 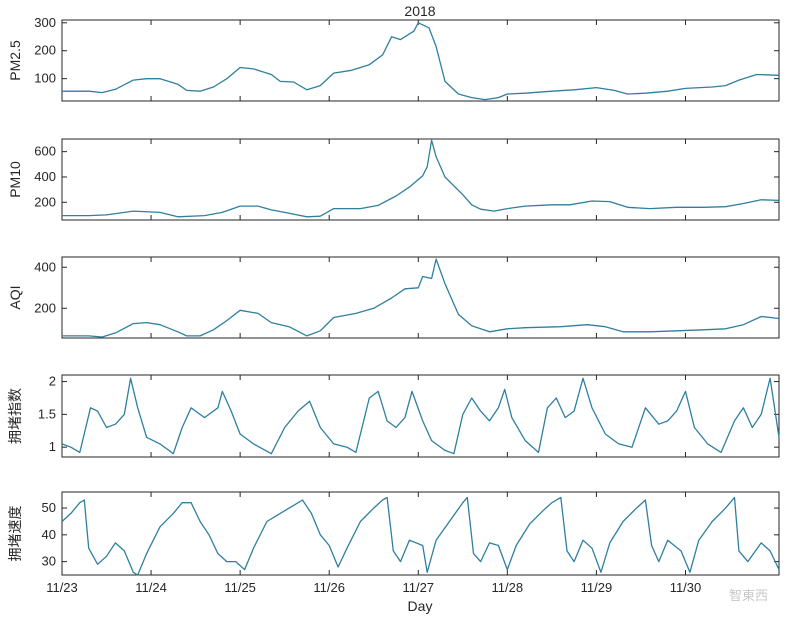 What do you see at coordinates (45, 151) in the screenshot?
I see `y-tick-label: 600` at bounding box center [45, 151].